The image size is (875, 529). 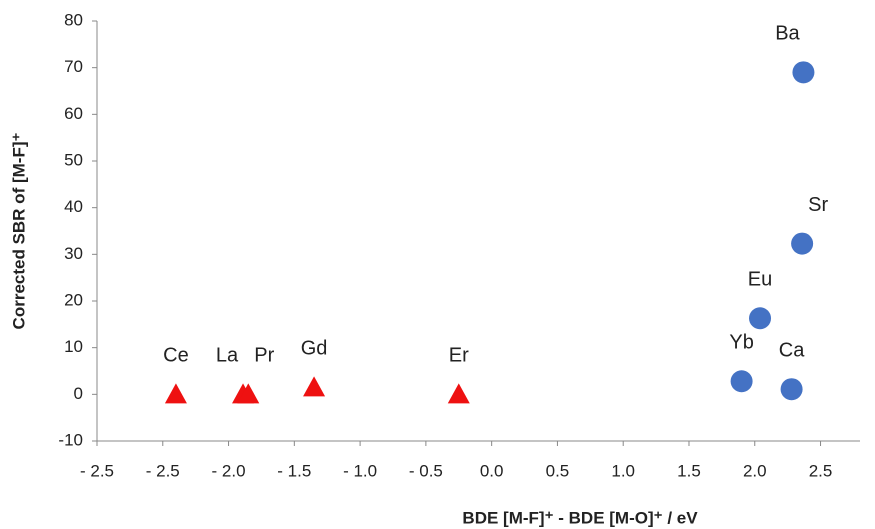 I want to click on point-label: Sr, so click(x=818, y=205).